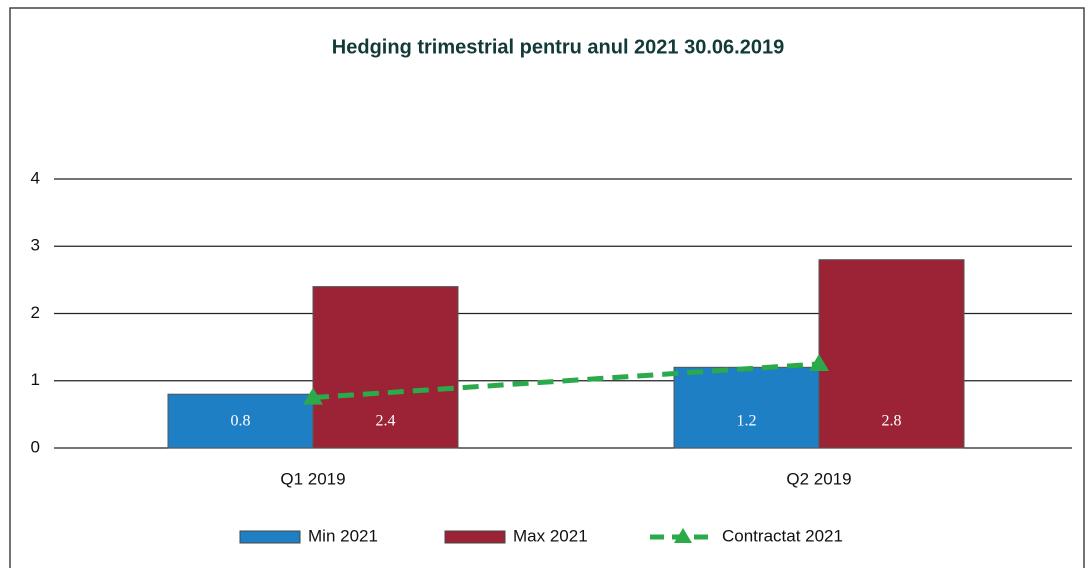  Describe the element at coordinates (782, 535) in the screenshot. I see `legend-label: Contractat 2021` at that location.